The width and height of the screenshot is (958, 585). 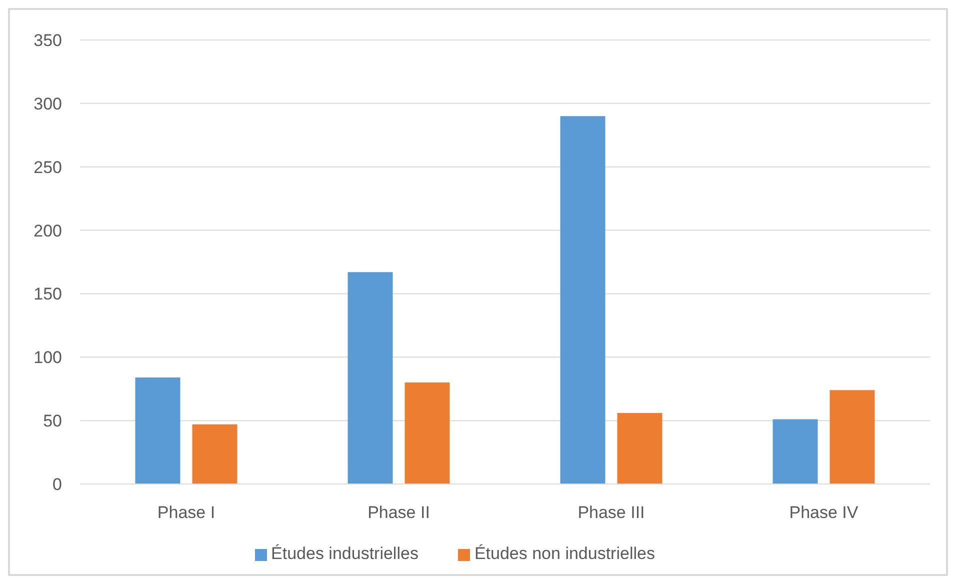 I want to click on y-tick-label: 0, so click(x=57, y=484).